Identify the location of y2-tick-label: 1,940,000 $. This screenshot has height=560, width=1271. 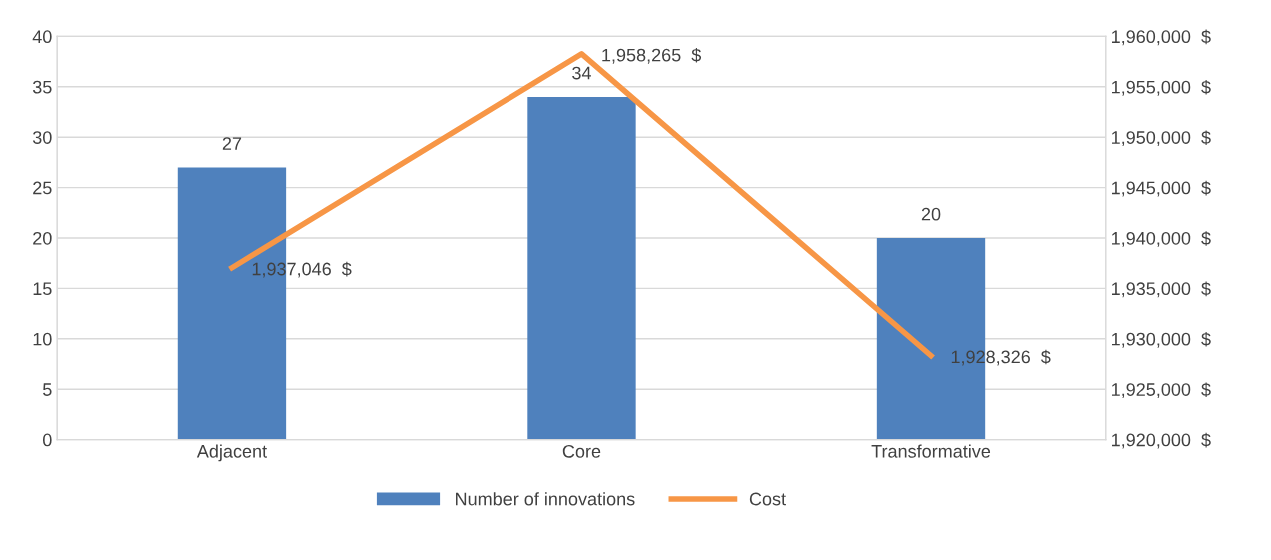
(1161, 239).